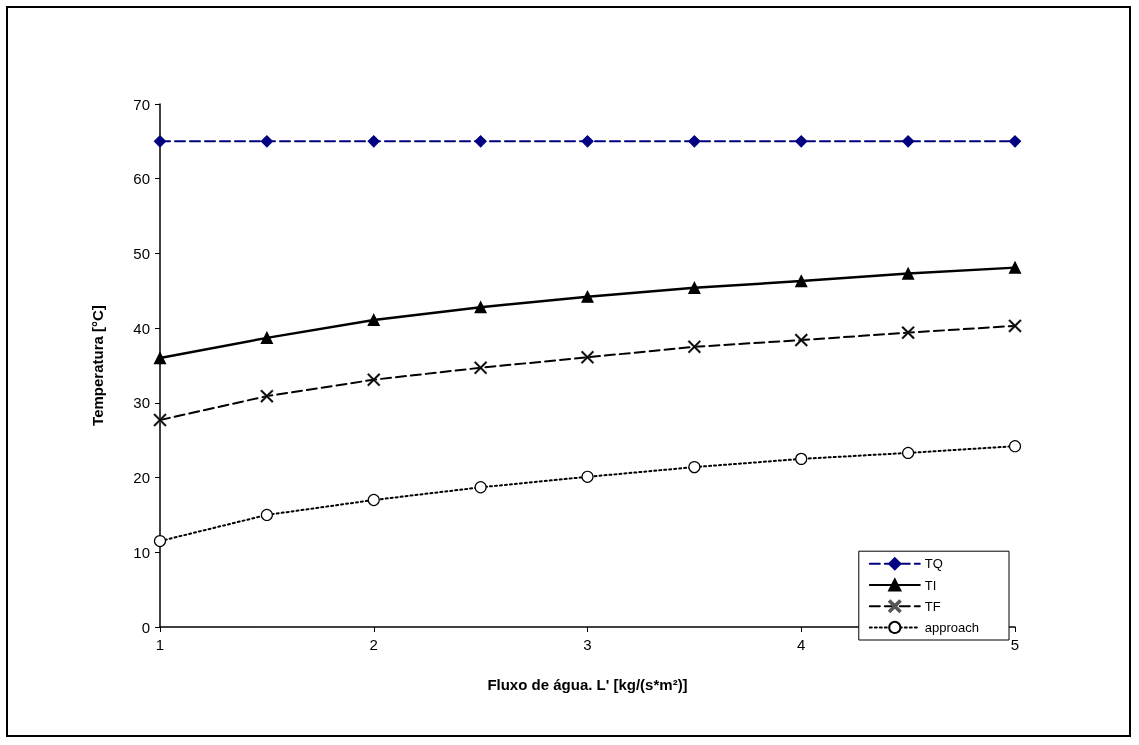  Describe the element at coordinates (587, 684) in the screenshot. I see `x-axis-title: Fluxo de água. L' [kg/(s*m²)]` at that location.